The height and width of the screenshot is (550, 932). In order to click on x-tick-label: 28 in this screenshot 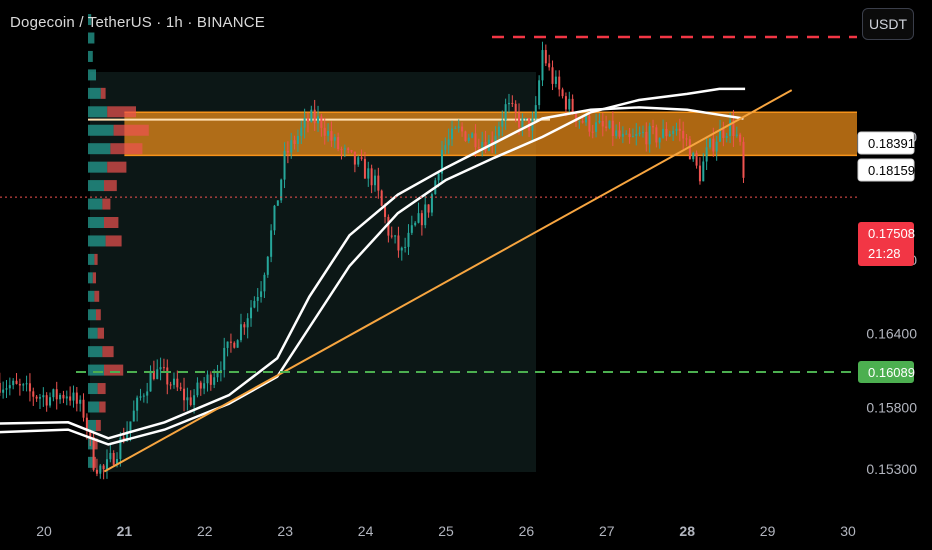, I will do `click(687, 531)`.